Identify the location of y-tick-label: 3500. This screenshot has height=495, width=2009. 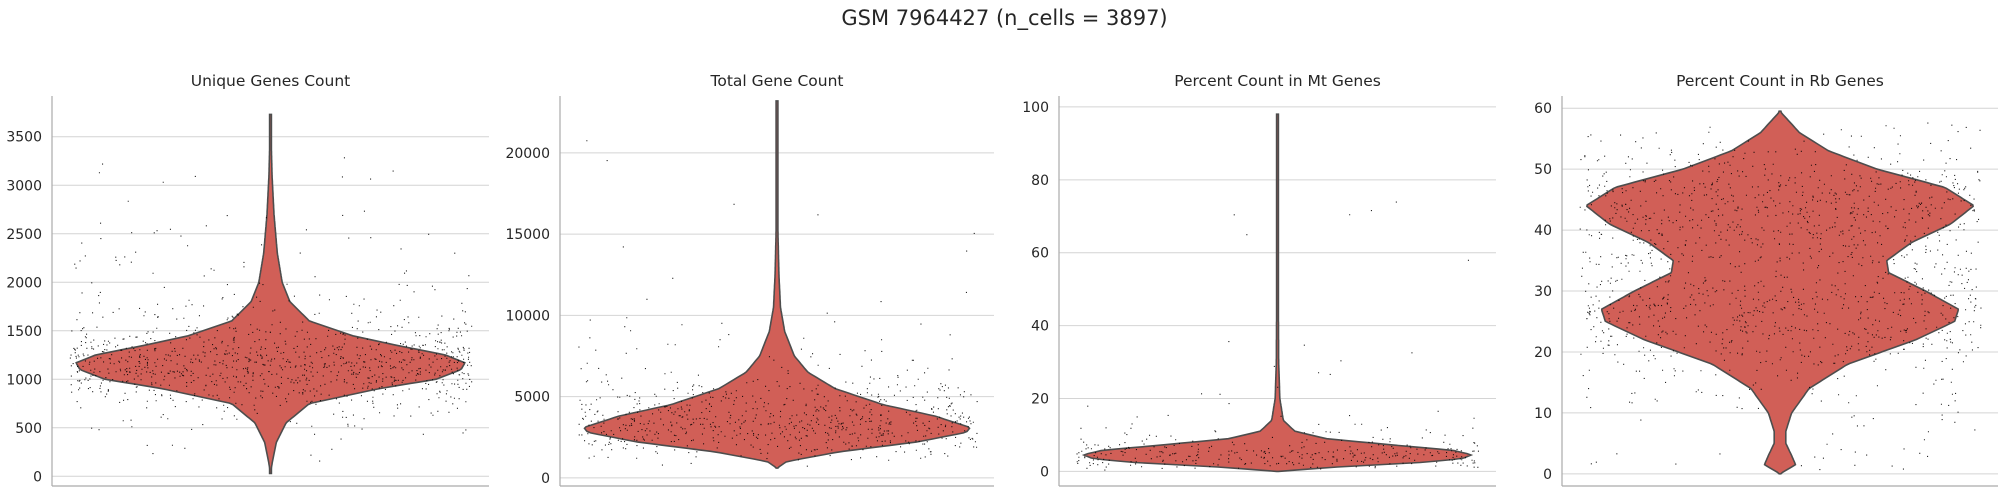
(24, 138).